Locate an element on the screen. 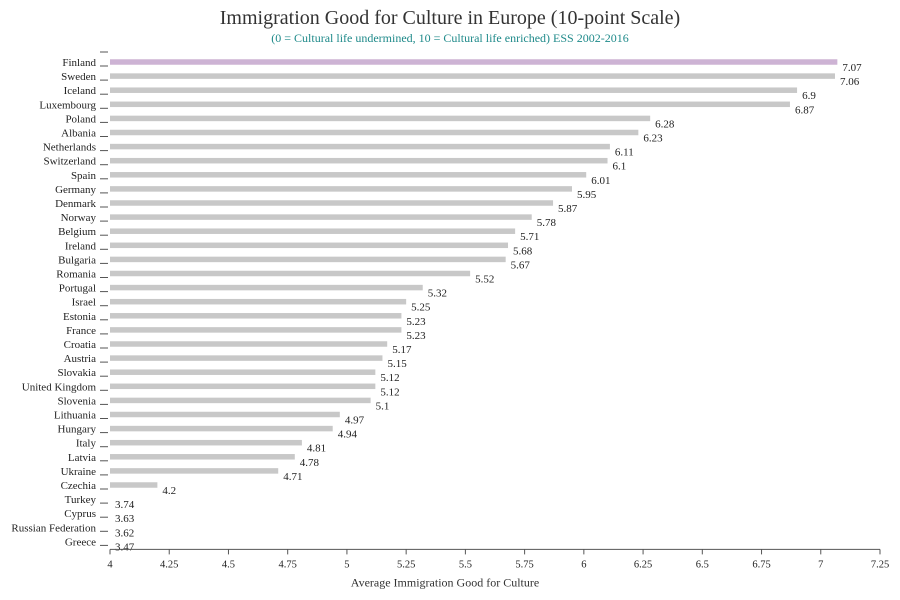 This screenshot has height=600, width=900. category-label: Germany is located at coordinates (75, 190).